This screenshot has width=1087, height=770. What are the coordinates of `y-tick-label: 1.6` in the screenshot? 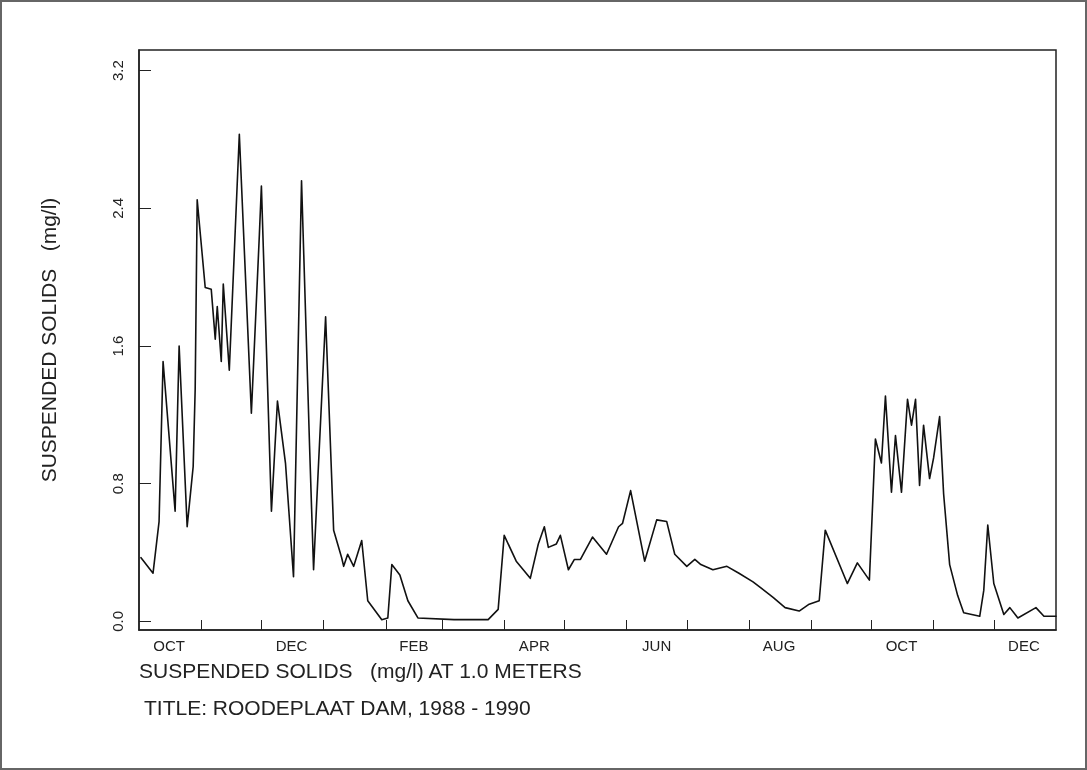 It's located at (117, 346).